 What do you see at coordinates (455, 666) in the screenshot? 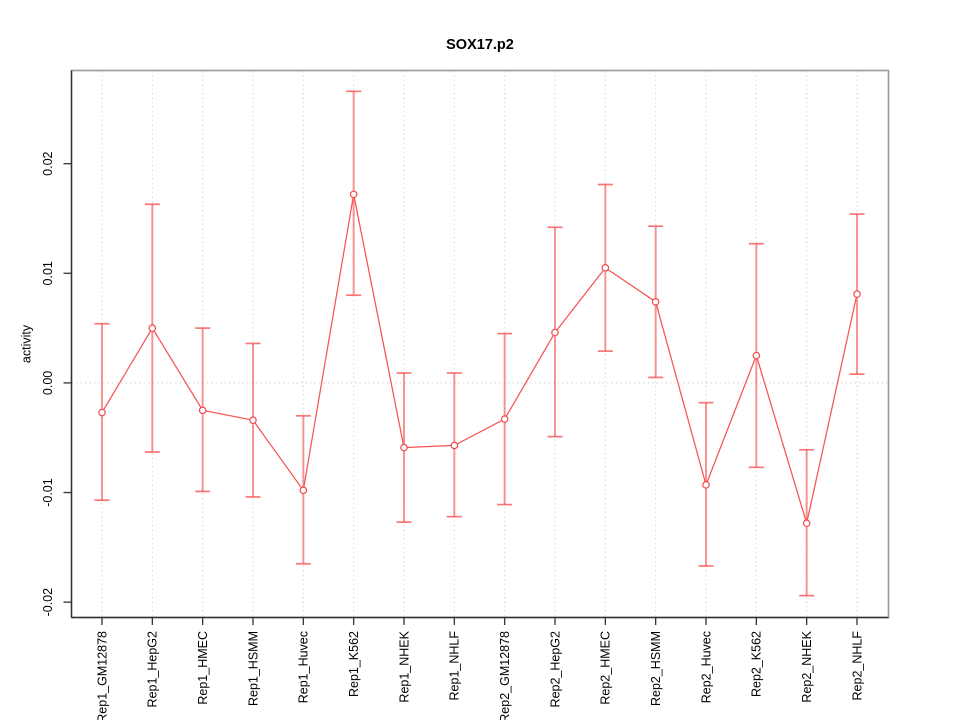
I see `x-tick-label: Rep1_NHLF` at bounding box center [455, 666].